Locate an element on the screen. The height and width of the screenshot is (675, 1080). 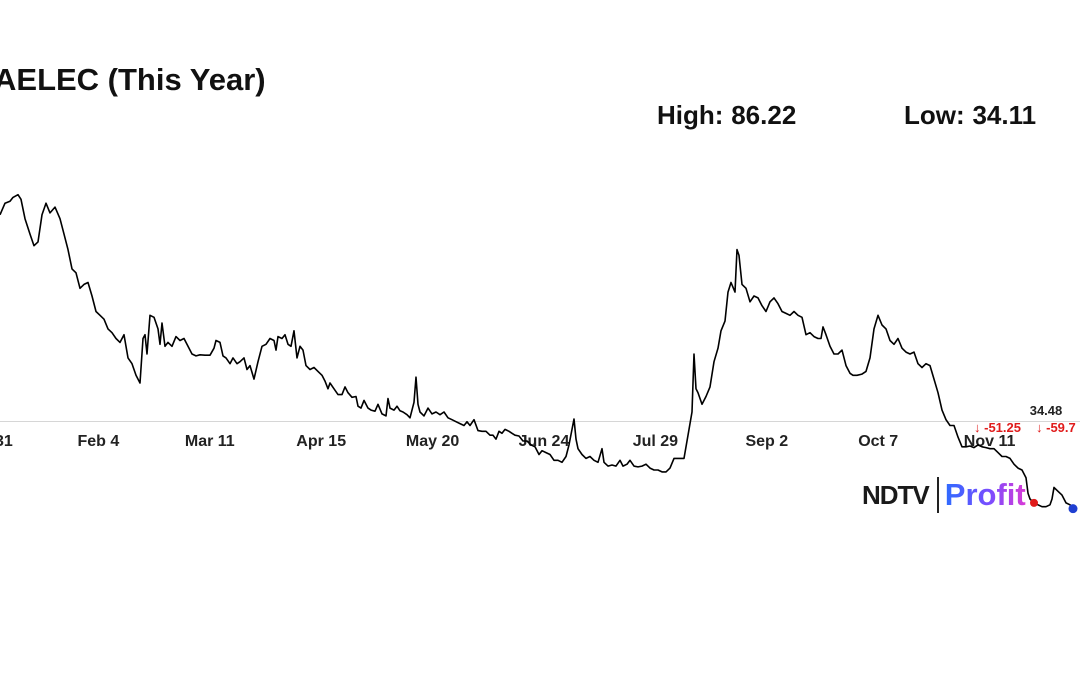
logo-divider is located at coordinates (937, 495).